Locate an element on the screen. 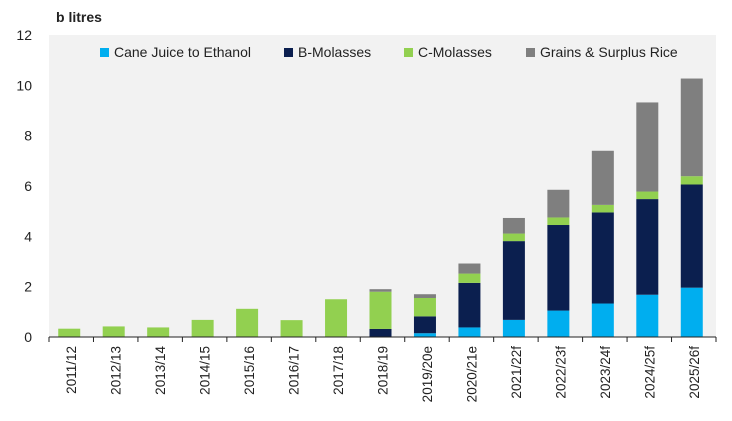 The height and width of the screenshot is (421, 732). y-tick-label: 2 is located at coordinates (28, 287).